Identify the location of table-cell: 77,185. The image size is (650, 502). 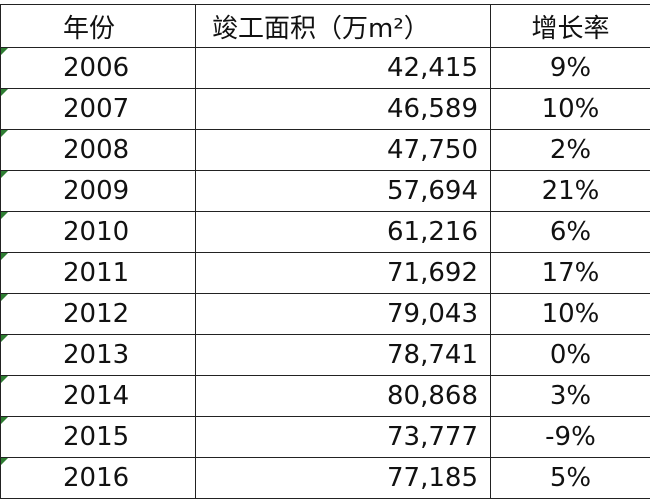
(343, 478).